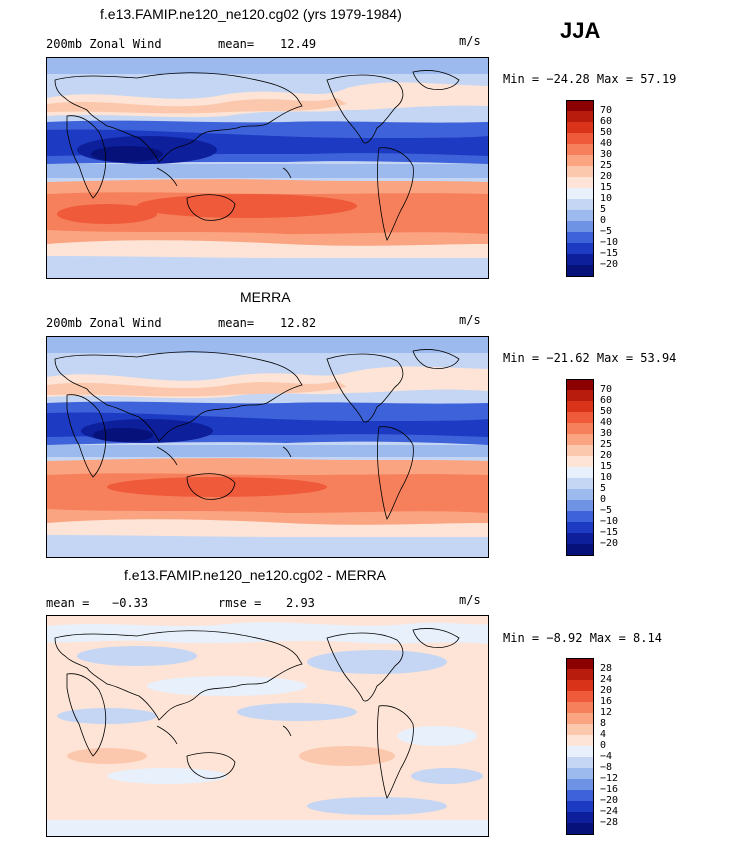 Image resolution: width=733 pixels, height=842 pixels. I want to click on panel1-colorbar: 70 60 50 40 30 25 20 15 10 5 0 −5 −10 −15 −20, so click(606, 188).